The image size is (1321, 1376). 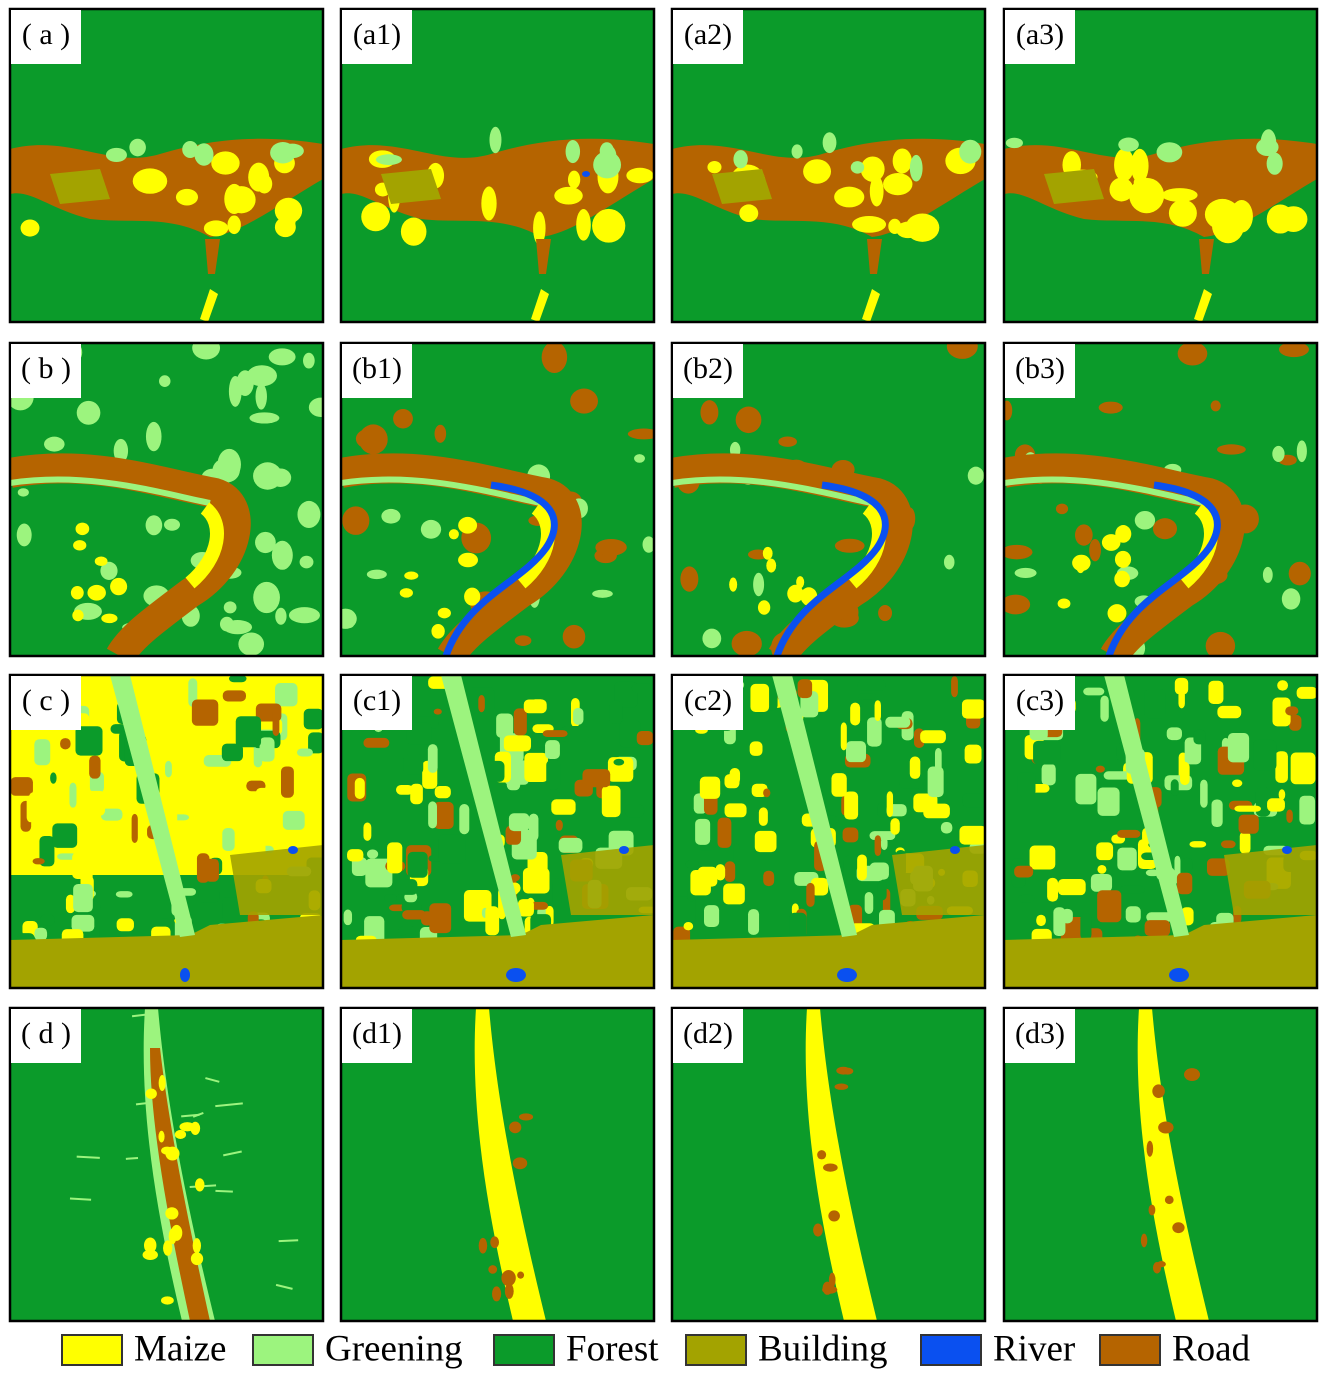 I want to click on panel-label: (d1), so click(x=377, y=1033).